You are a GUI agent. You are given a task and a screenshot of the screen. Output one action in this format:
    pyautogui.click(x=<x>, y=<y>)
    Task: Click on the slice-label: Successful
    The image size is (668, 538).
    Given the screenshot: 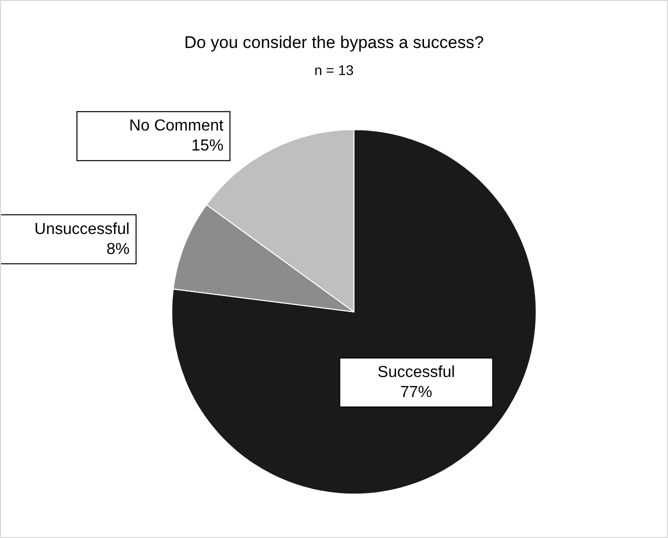 What is the action you would take?
    pyautogui.click(x=416, y=372)
    